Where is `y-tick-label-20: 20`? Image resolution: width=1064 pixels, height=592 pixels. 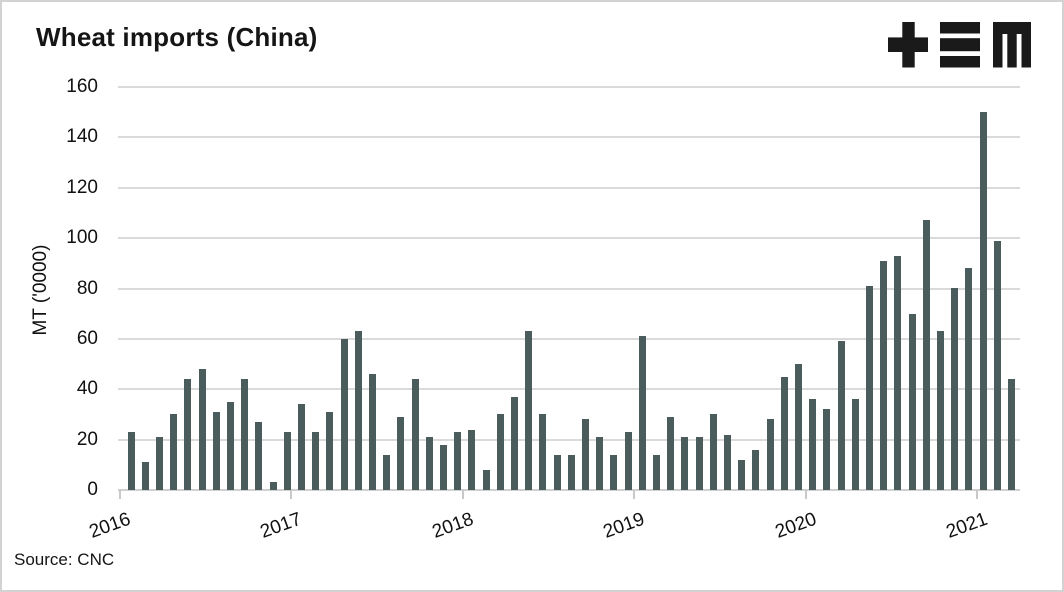
y-tick-label-20: 20 is located at coordinates (87, 439).